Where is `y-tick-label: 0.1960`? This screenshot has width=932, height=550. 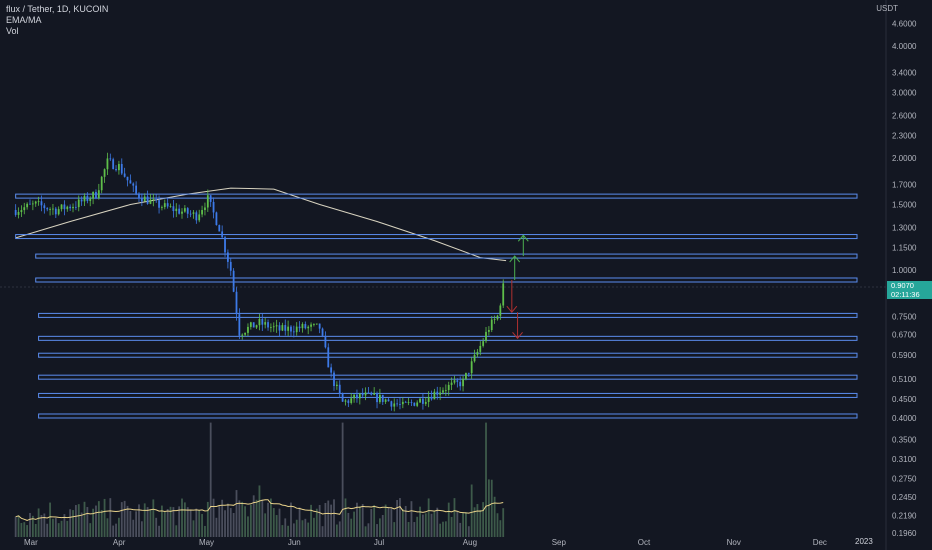
y-tick-label: 0.1960 is located at coordinates (904, 533).